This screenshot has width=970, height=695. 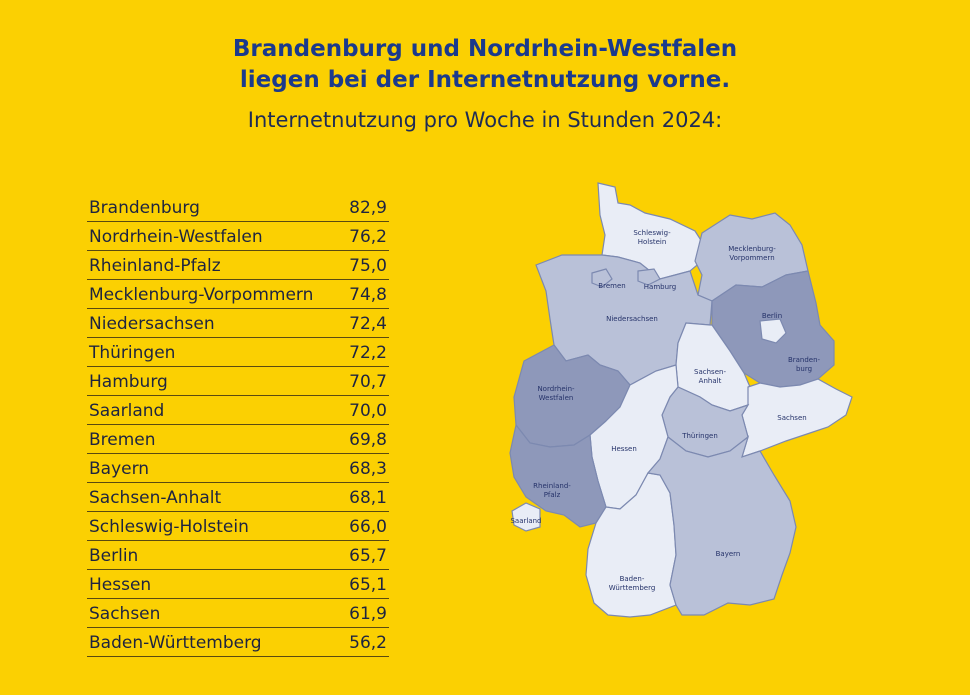 I want to click on state-name: Sachsen, so click(x=125, y=614).